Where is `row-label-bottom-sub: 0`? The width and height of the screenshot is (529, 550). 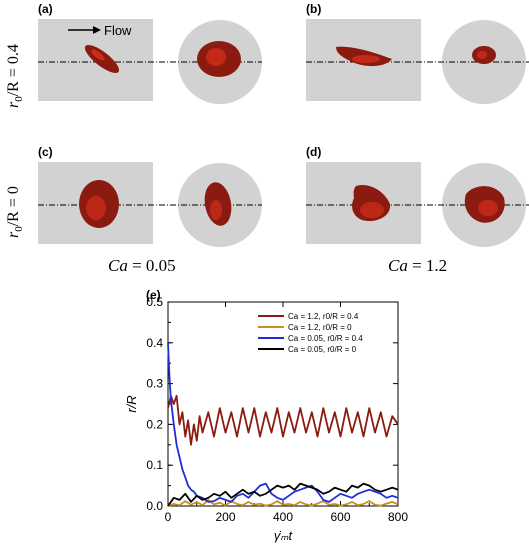
row-label-bottom-sub: 0 is located at coordinates (19, 229).